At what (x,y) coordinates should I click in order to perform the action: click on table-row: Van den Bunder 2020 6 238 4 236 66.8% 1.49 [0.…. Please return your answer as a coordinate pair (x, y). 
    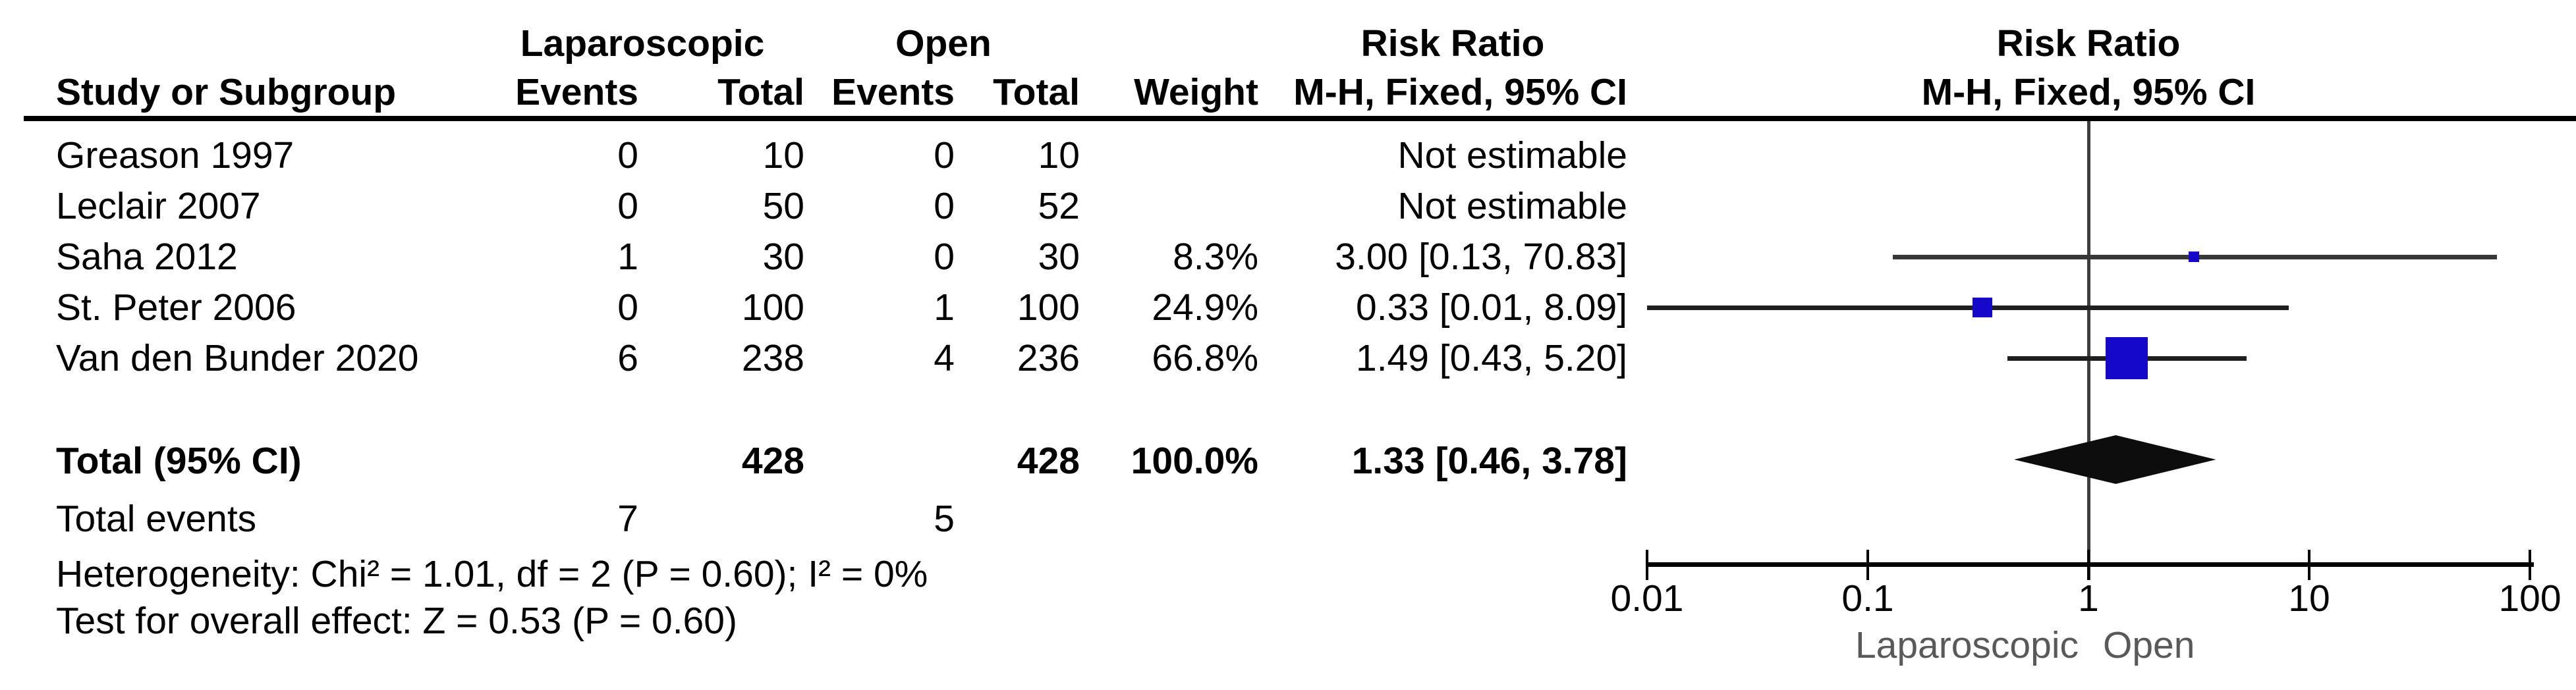
    Looking at the image, I should click on (1288, 358).